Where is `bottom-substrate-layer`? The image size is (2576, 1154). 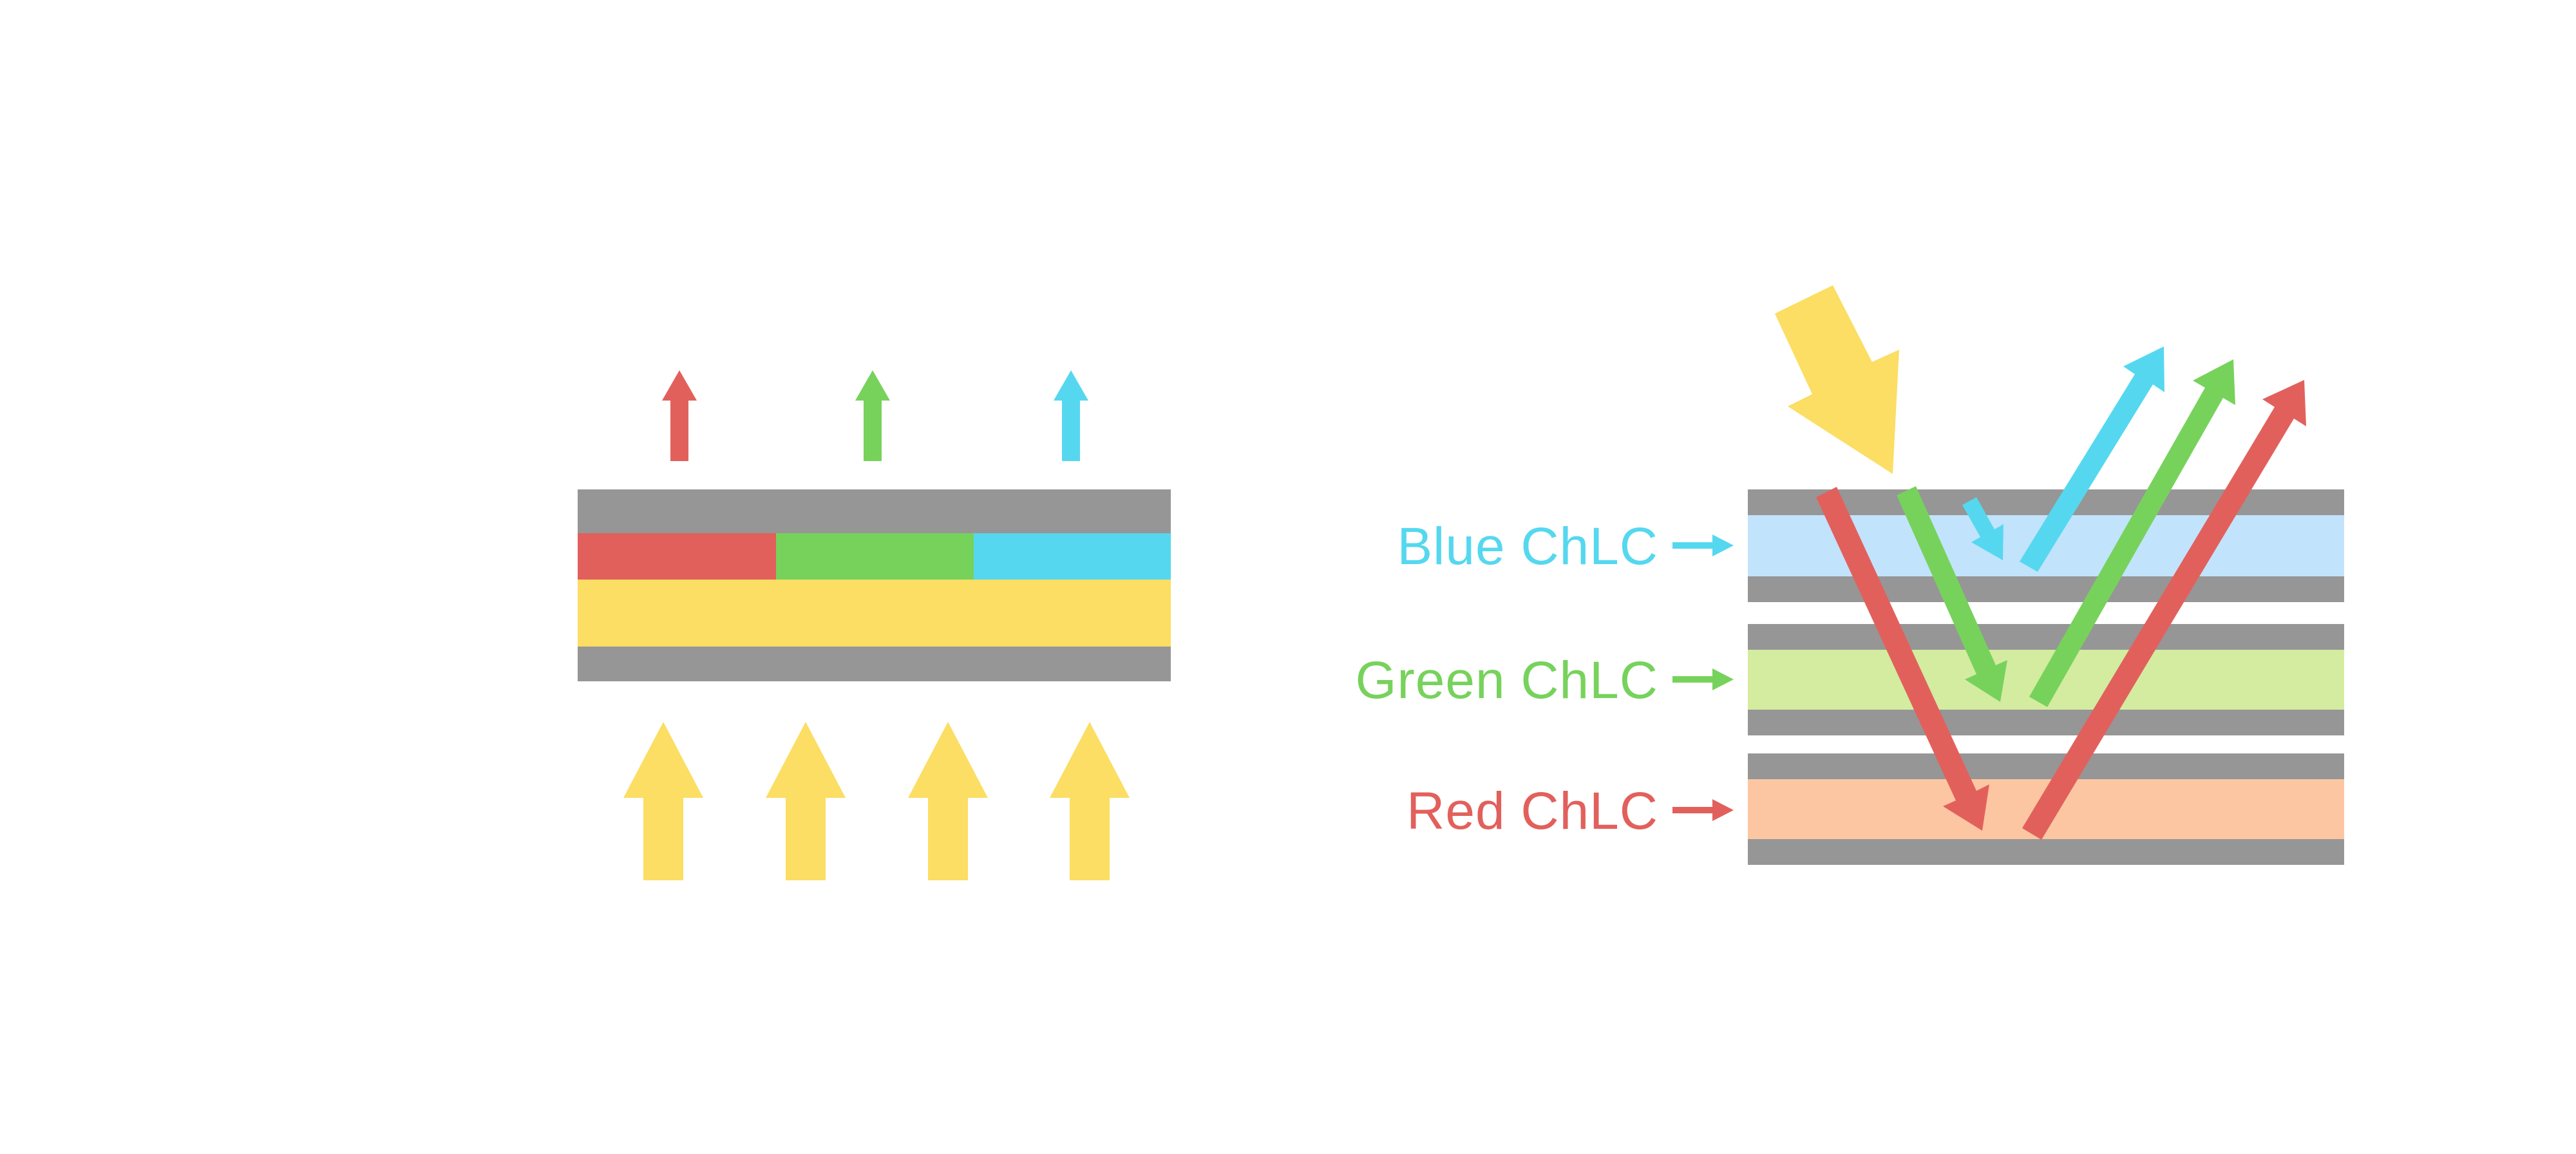
bottom-substrate-layer is located at coordinates (875, 664).